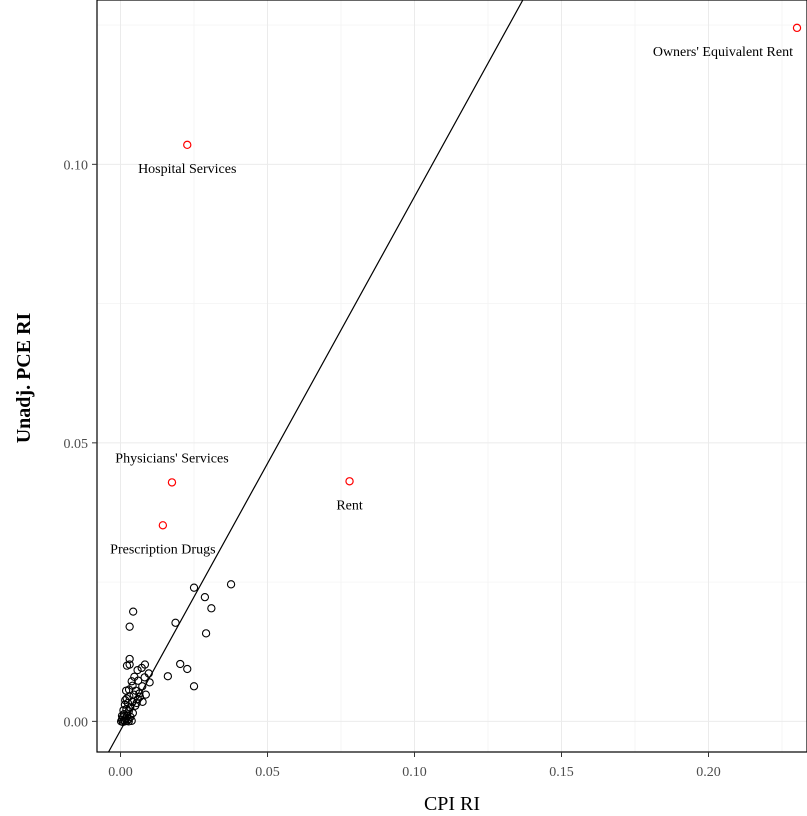 The image size is (807, 816). What do you see at coordinates (162, 549) in the screenshot?
I see `point-label: Prescription Drugs` at bounding box center [162, 549].